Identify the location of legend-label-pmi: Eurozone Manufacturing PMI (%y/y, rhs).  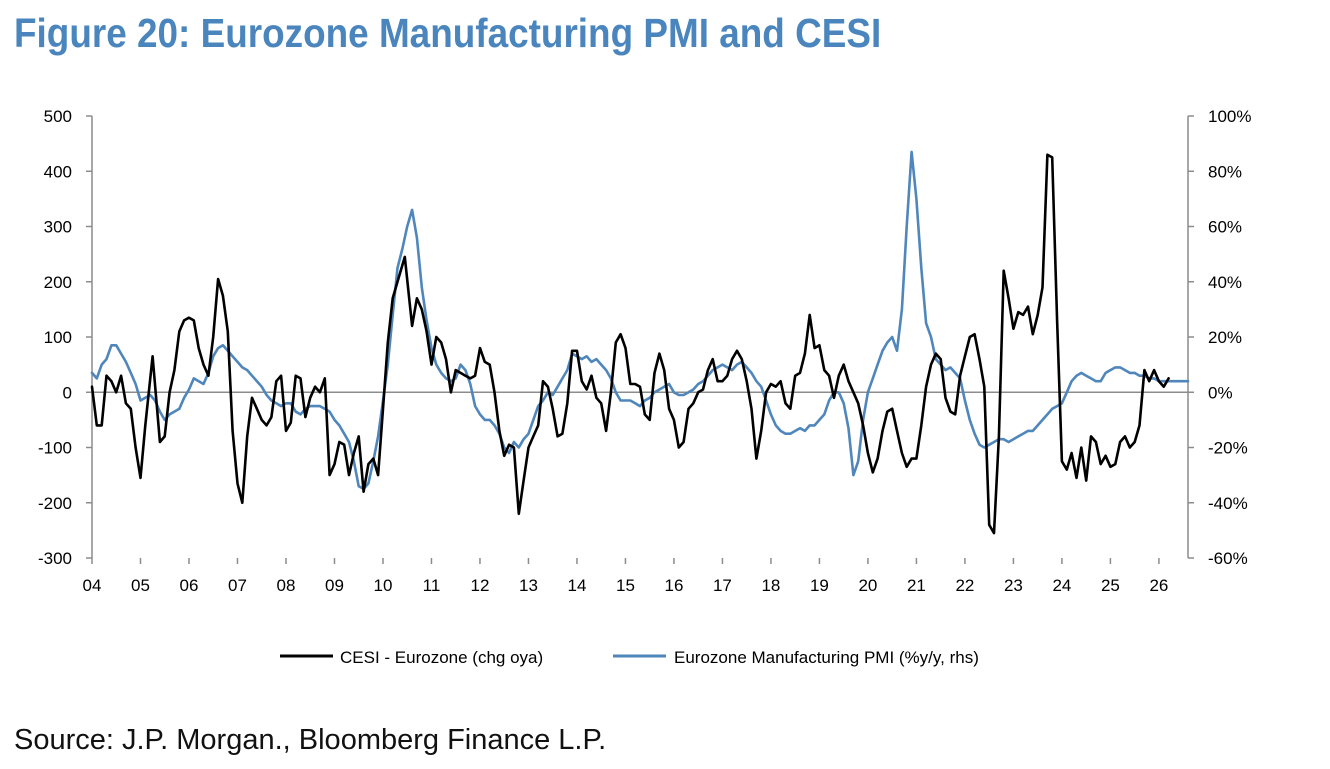
(826, 657).